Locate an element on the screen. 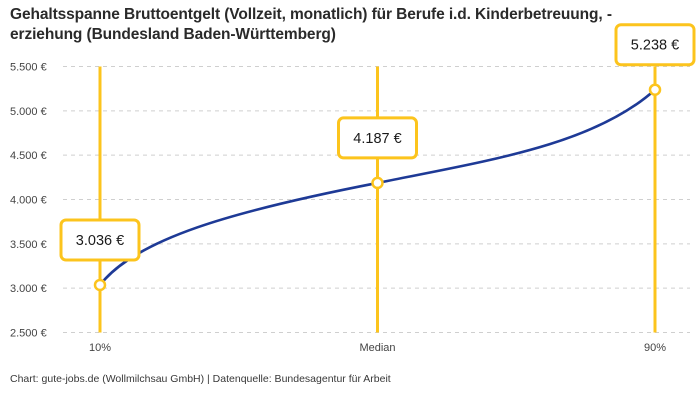 The height and width of the screenshot is (400, 700). value-label: 3.036 € is located at coordinates (100, 241).